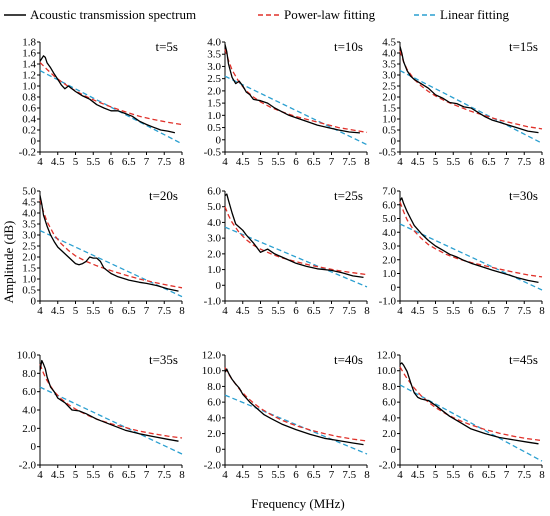  I want to click on y-tick-label: 0.6, so click(29, 109).